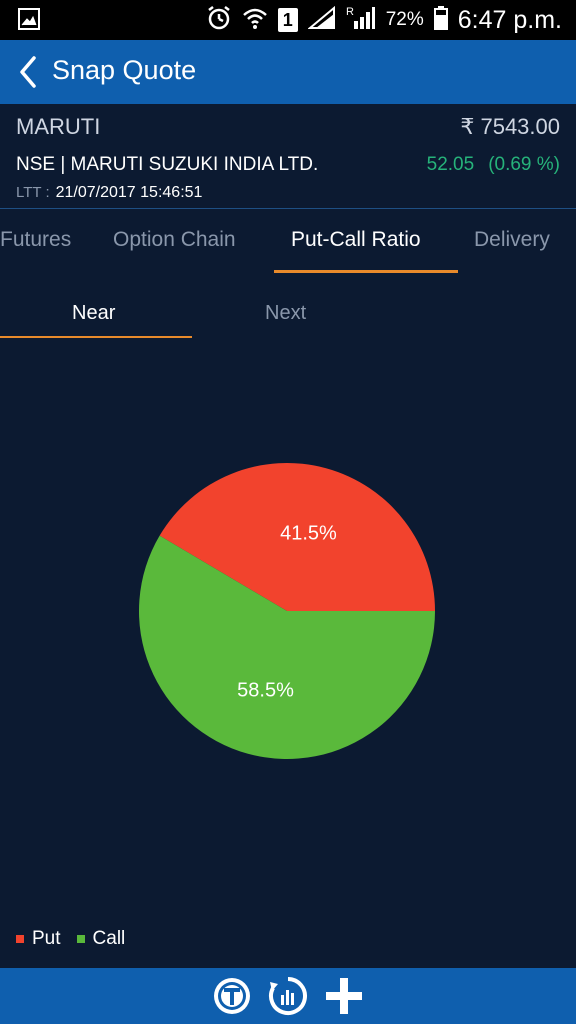 This screenshot has width=576, height=1024. I want to click on status-time: 6:47 p.m., so click(509, 19).